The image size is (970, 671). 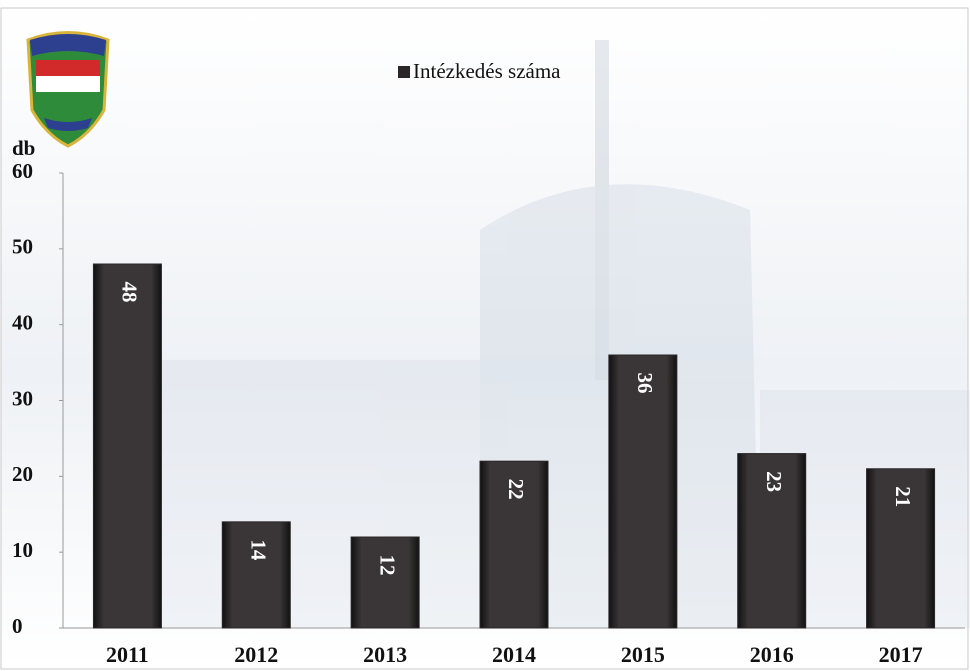 What do you see at coordinates (516, 489) in the screenshot?
I see `value-label: 22` at bounding box center [516, 489].